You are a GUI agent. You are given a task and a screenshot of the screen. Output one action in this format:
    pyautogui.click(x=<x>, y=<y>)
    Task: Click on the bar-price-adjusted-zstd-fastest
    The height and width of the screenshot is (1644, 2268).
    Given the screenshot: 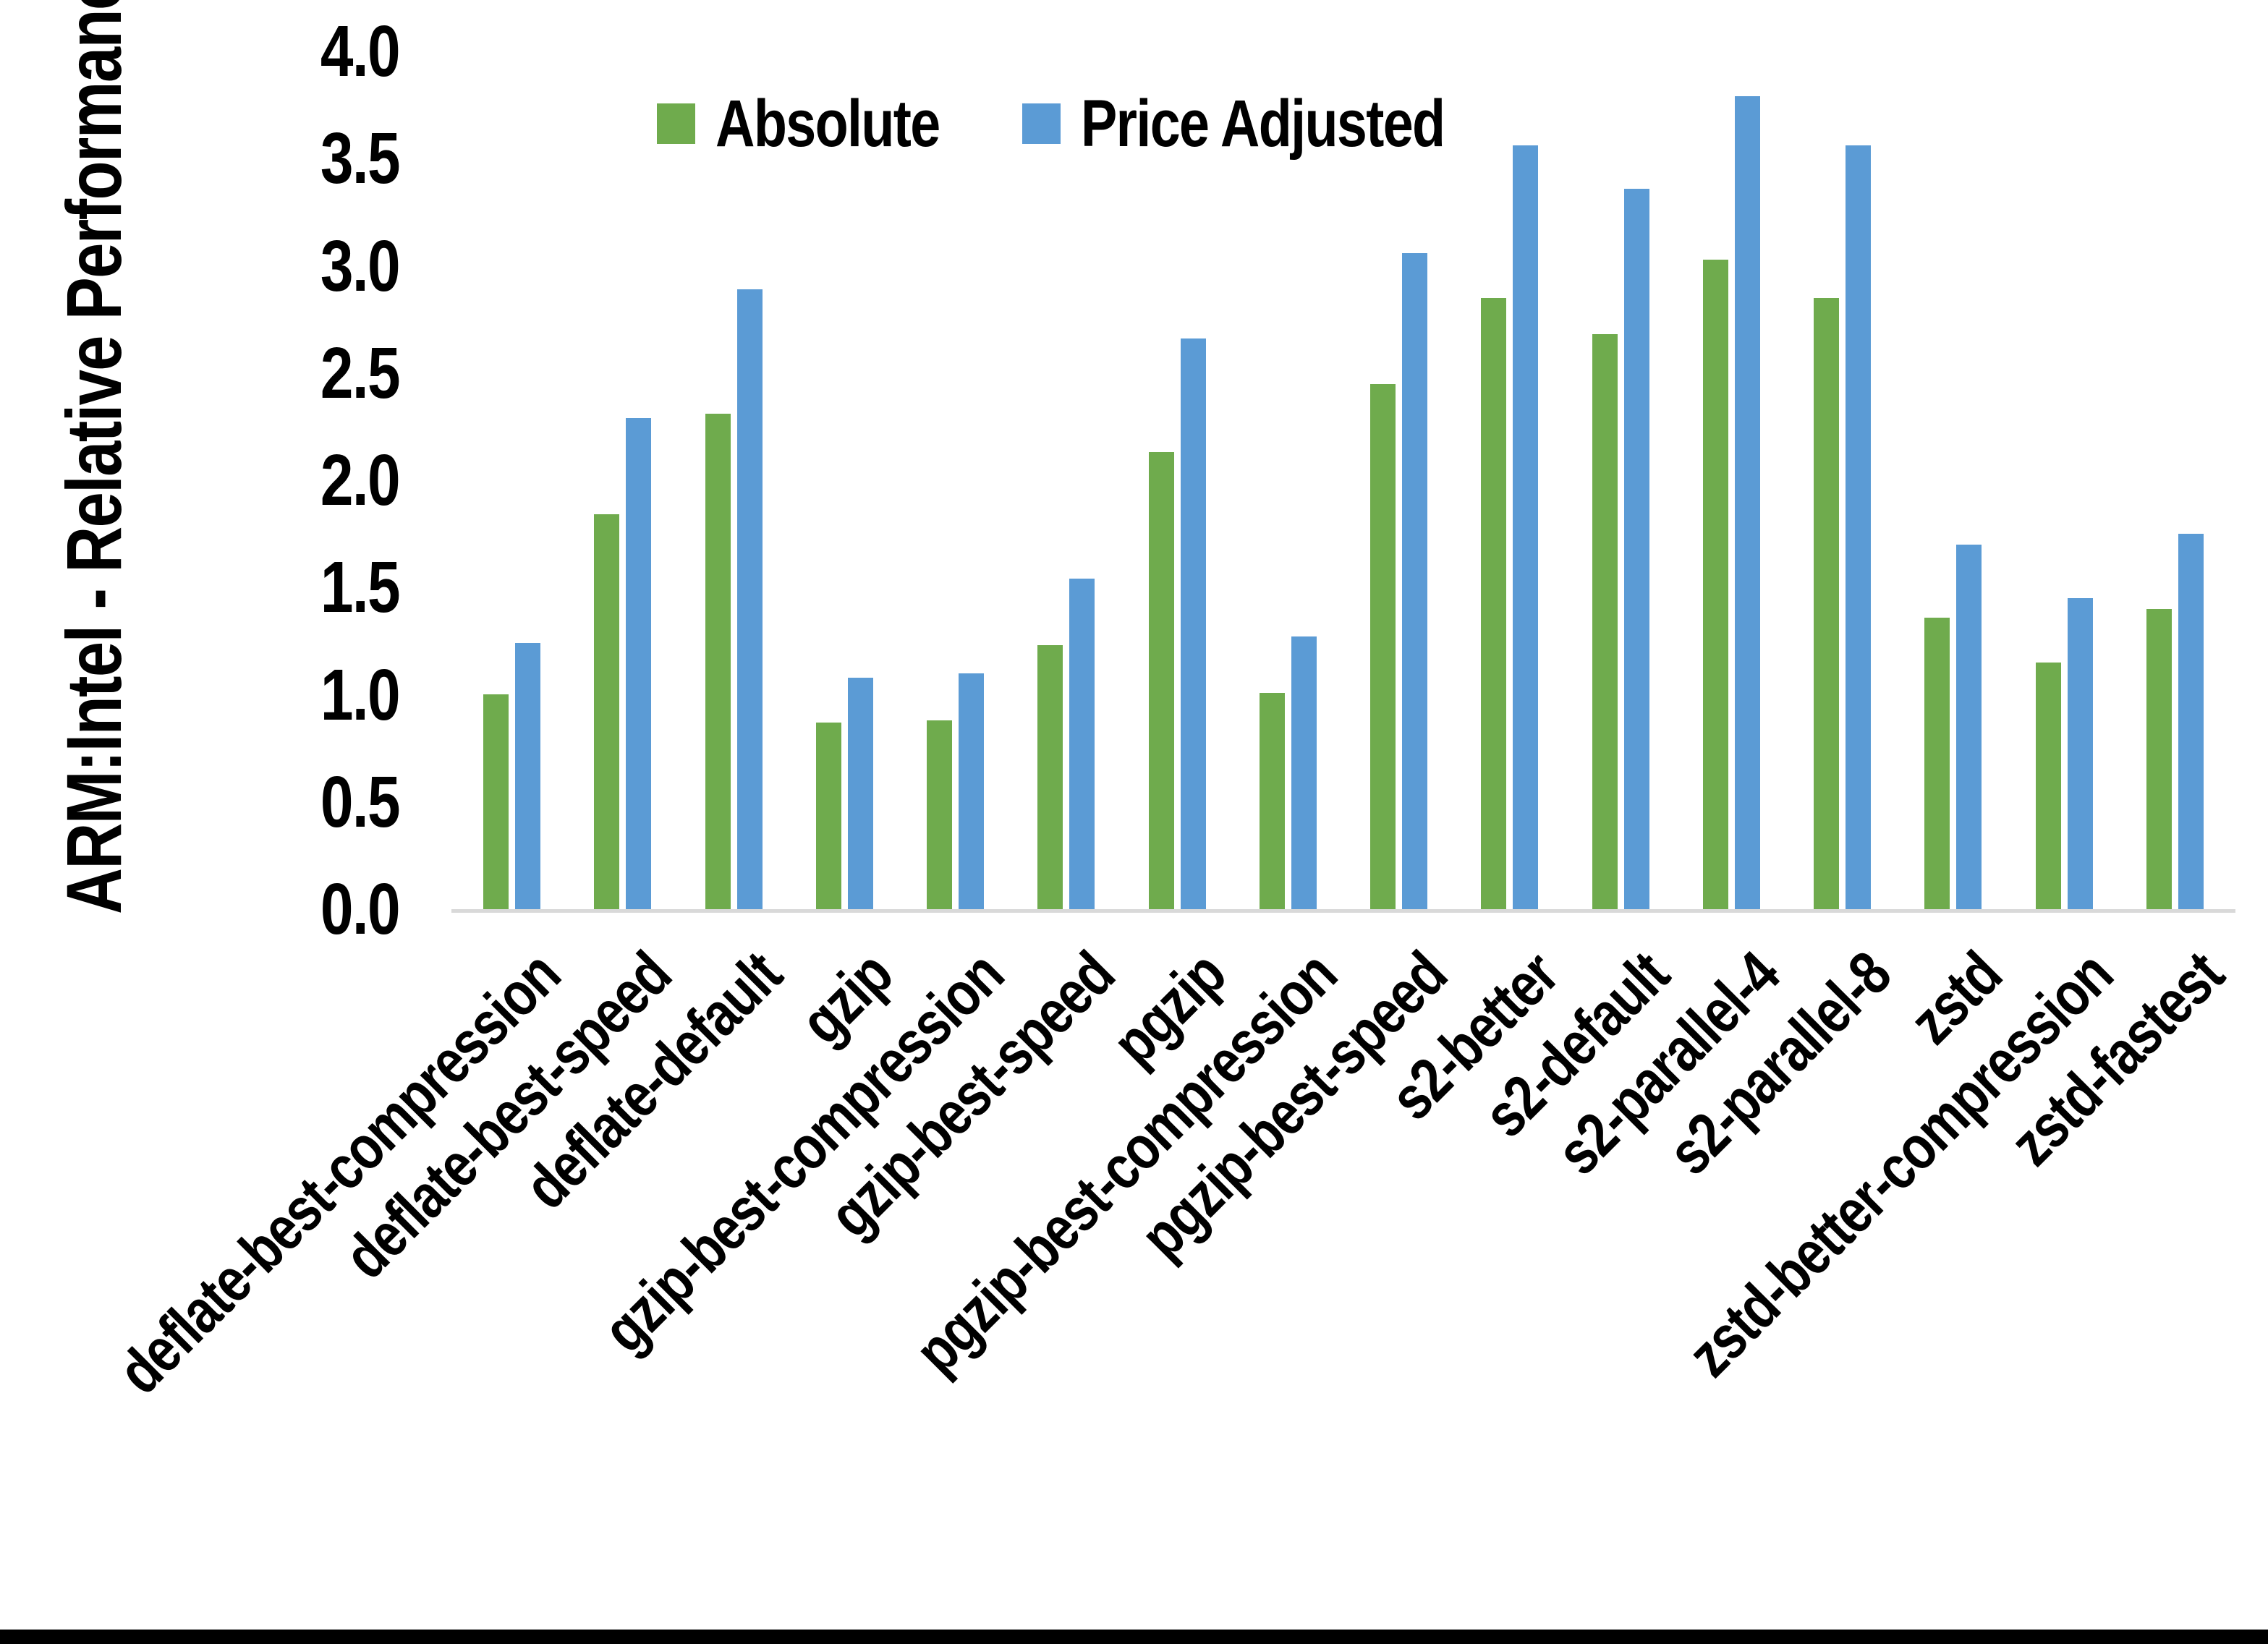 What is the action you would take?
    pyautogui.click(x=2191, y=721)
    